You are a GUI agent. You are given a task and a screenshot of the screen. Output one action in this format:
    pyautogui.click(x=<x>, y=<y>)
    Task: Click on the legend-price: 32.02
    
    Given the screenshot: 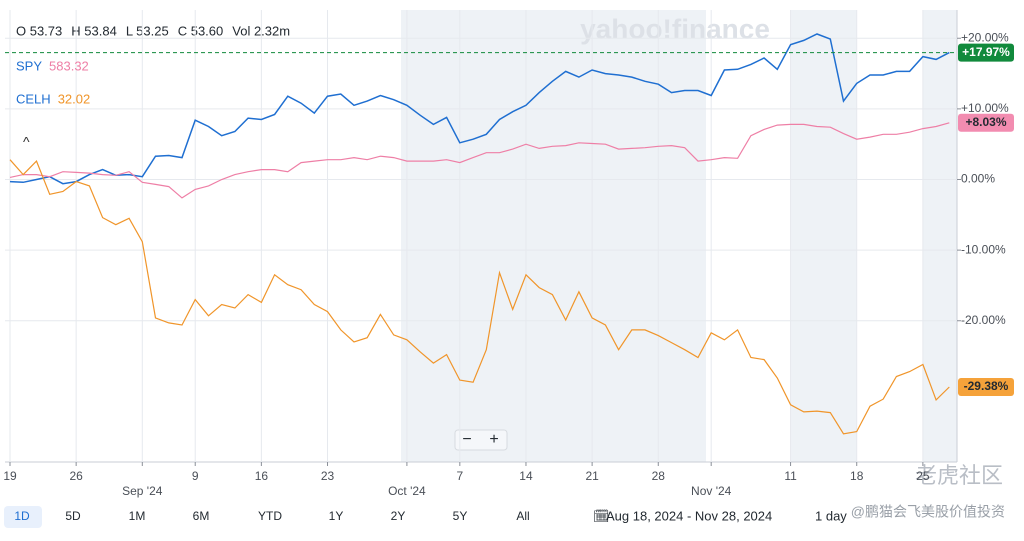 What is the action you would take?
    pyautogui.click(x=74, y=98)
    